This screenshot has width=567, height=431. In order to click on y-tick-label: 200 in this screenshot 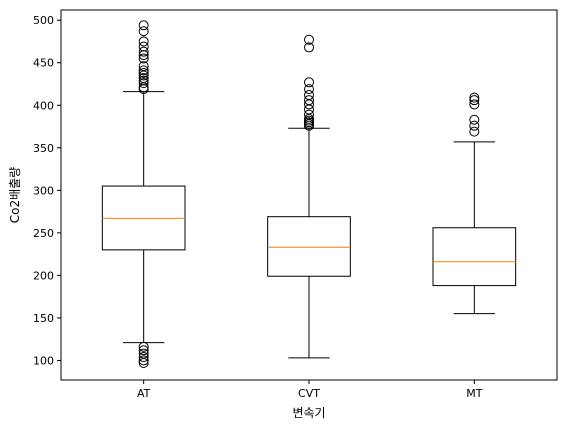, I will do `click(43, 275)`.